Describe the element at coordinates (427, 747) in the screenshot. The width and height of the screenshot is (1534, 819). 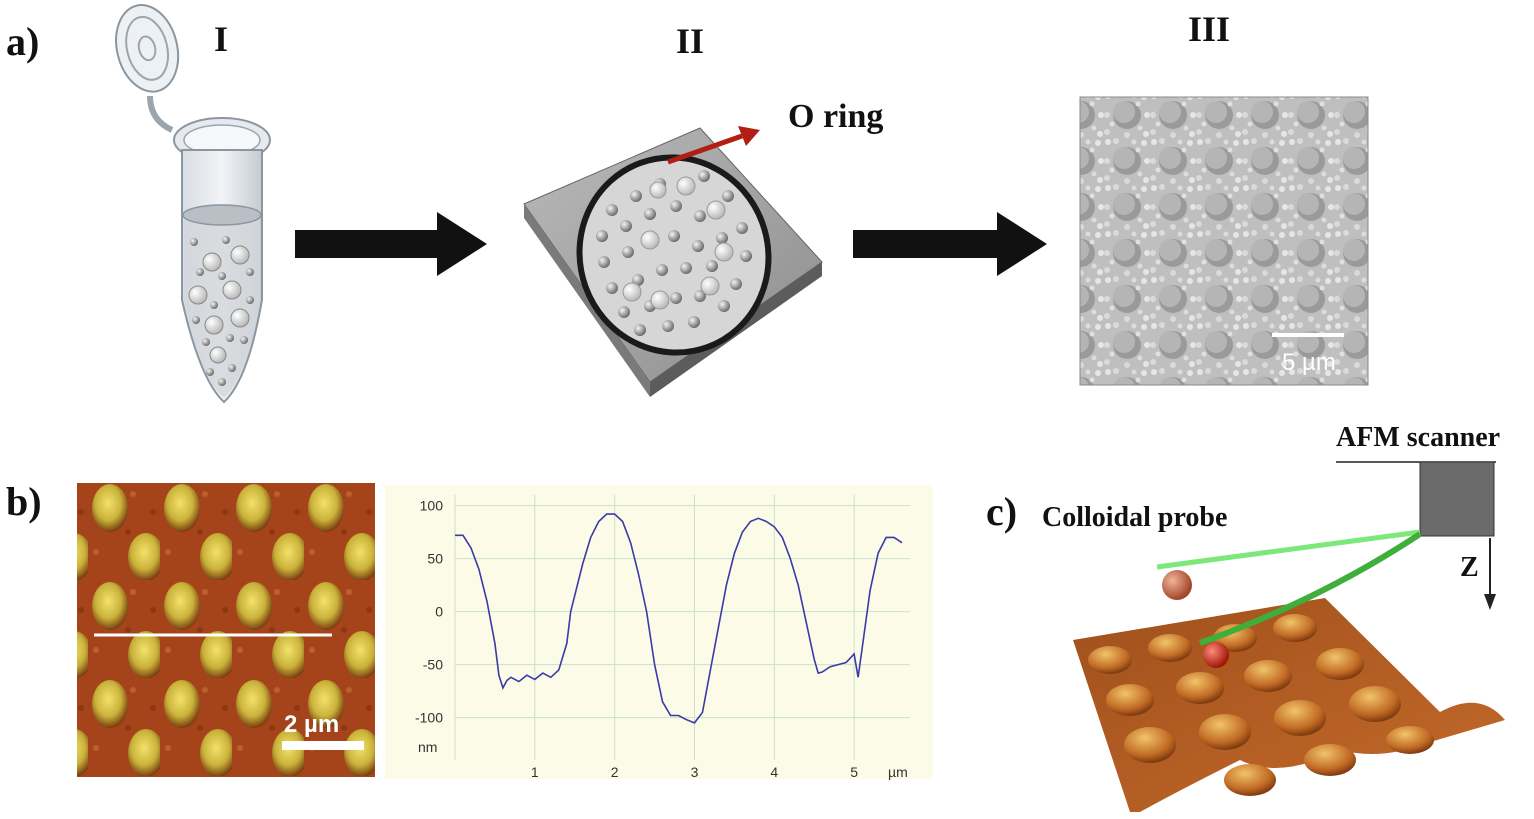
I see `chart-y-axis-label: nm` at that location.